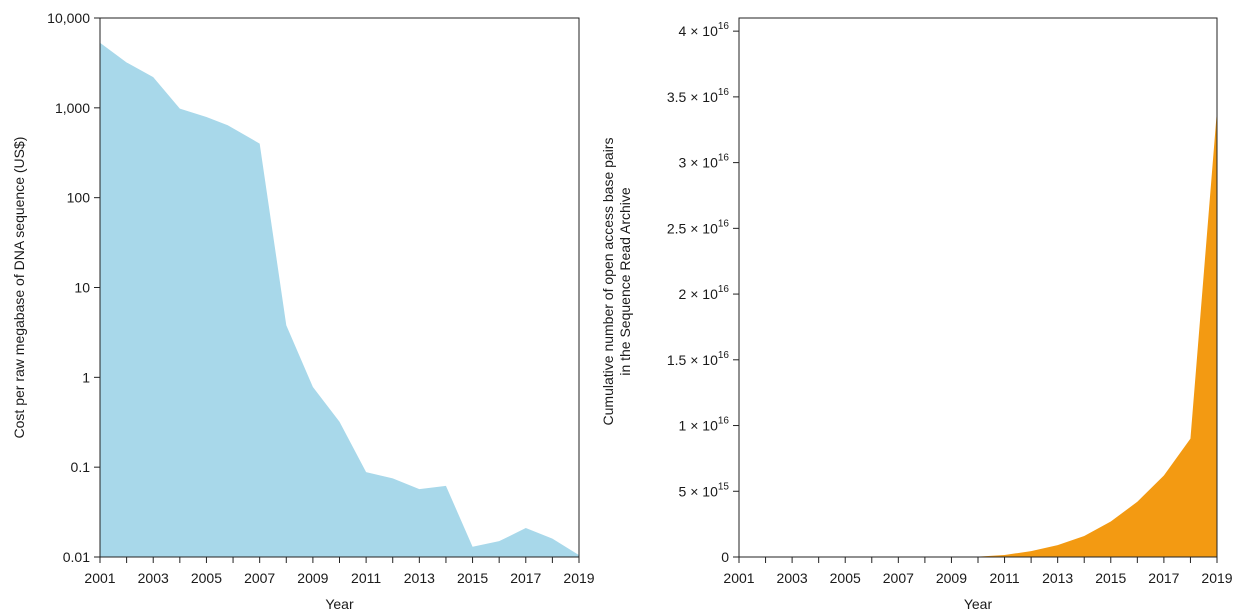 The image size is (1243, 613). I want to click on y-tick-label: 2.5 × 10¹⁶, so click(698, 227).